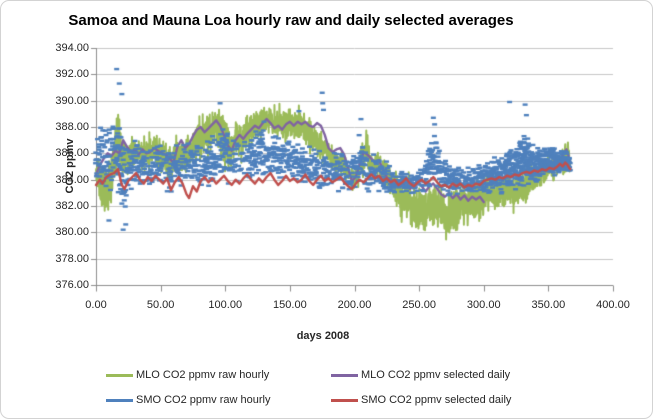 The image size is (653, 419). What do you see at coordinates (419, 305) in the screenshot?
I see `x-tick-label: 250.00` at bounding box center [419, 305].